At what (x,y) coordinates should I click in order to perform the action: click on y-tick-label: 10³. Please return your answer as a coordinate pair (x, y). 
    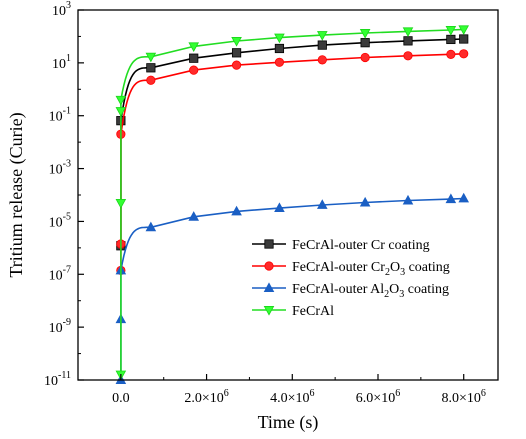
    Looking at the image, I should click on (61, 9).